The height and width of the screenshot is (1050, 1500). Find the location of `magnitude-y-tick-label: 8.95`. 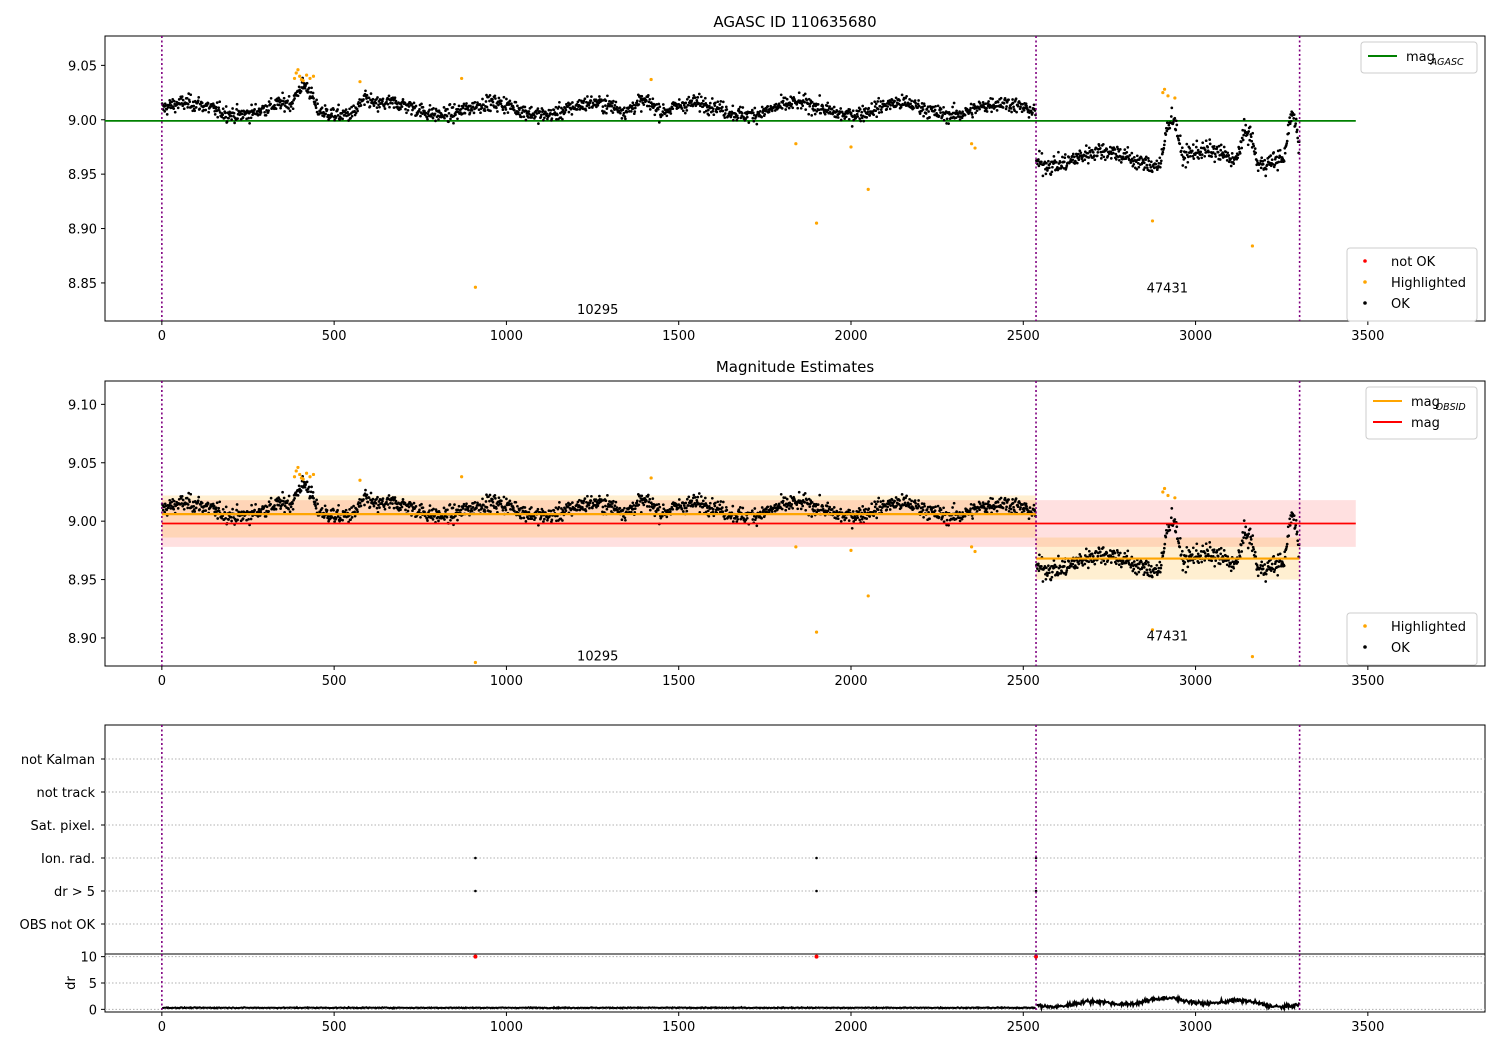

magnitude-y-tick-label: 8.95 is located at coordinates (82, 581).